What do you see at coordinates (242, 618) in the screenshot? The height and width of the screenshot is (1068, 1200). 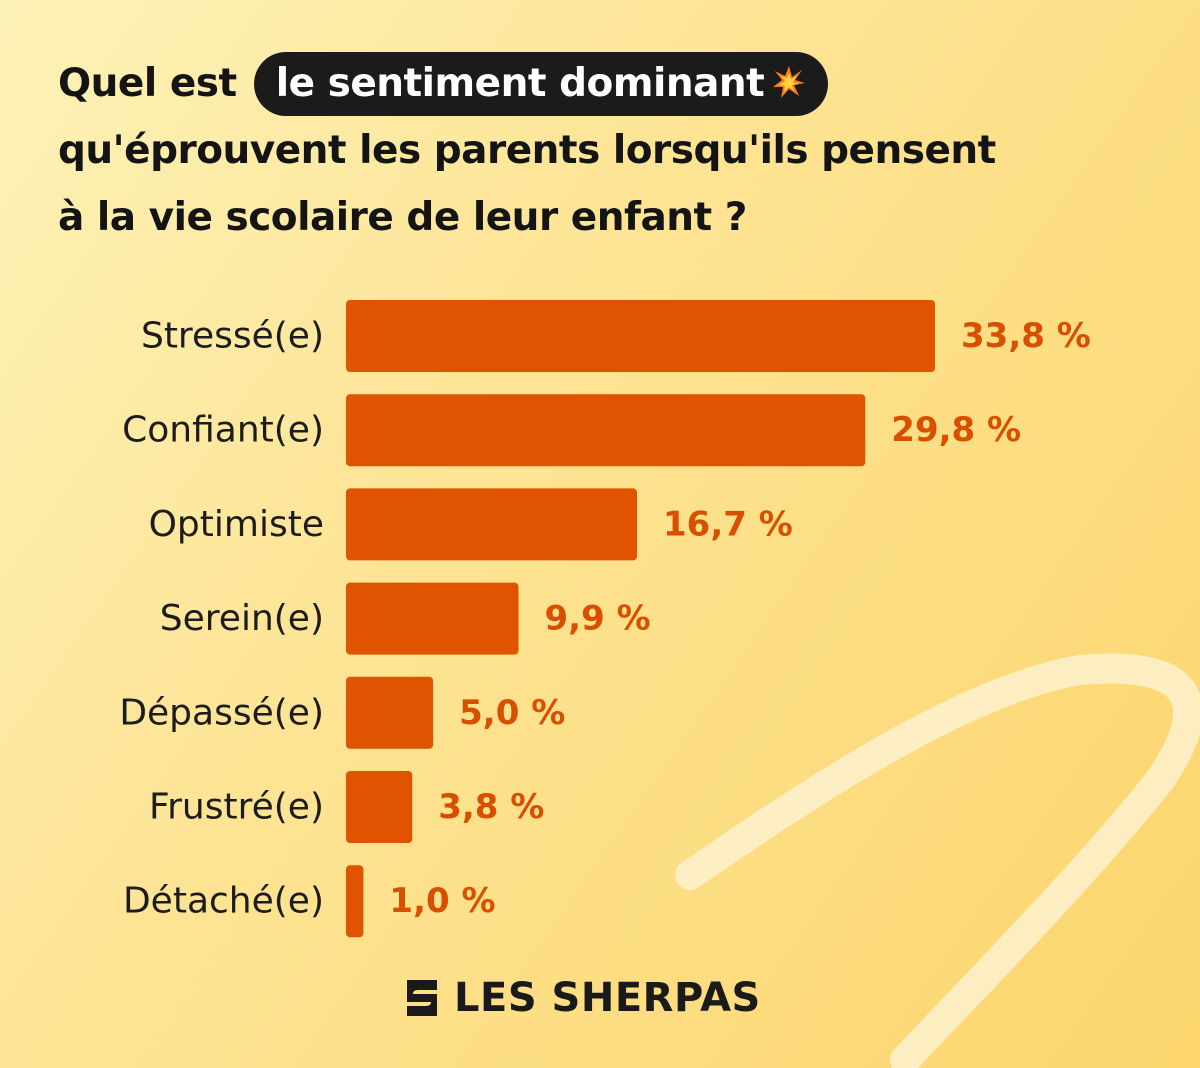 I see `category-label-3: Serein(e)` at bounding box center [242, 618].